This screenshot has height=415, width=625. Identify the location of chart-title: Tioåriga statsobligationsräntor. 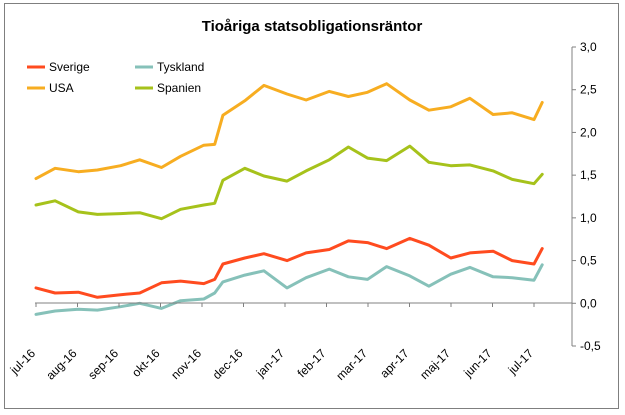
(312, 26).